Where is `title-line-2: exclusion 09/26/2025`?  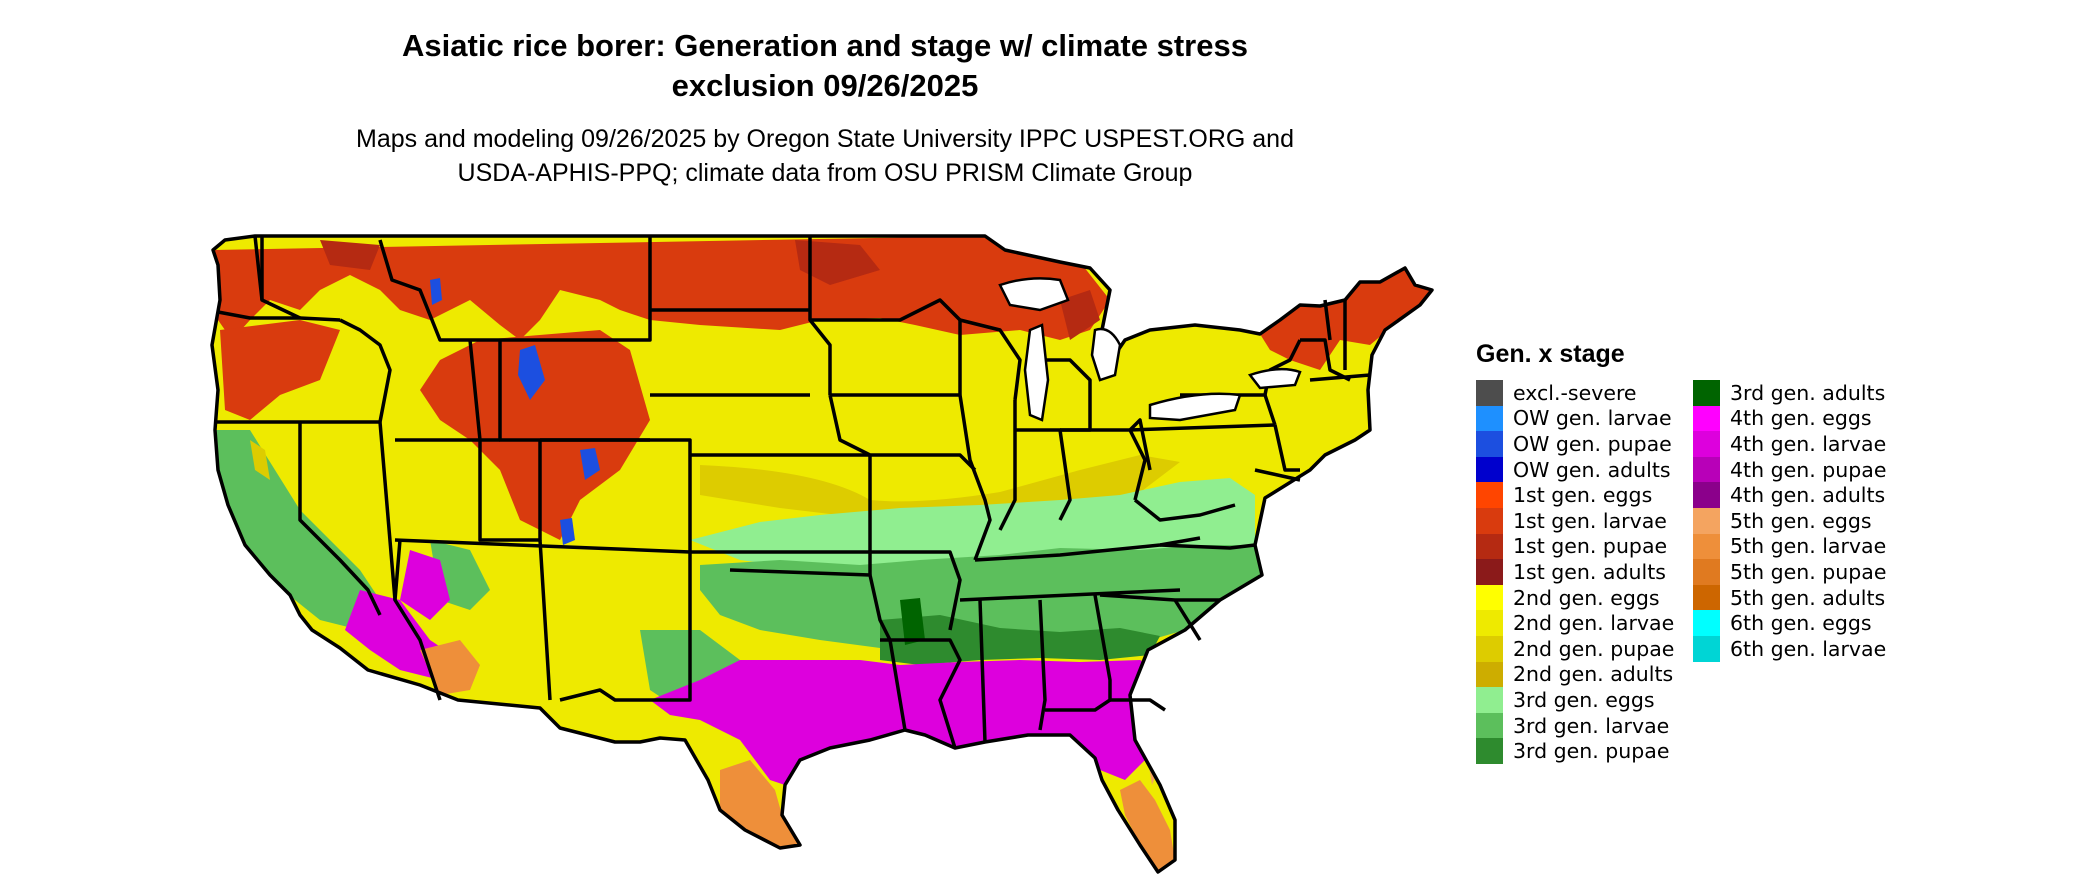 title-line-2: exclusion 09/26/2025 is located at coordinates (825, 85).